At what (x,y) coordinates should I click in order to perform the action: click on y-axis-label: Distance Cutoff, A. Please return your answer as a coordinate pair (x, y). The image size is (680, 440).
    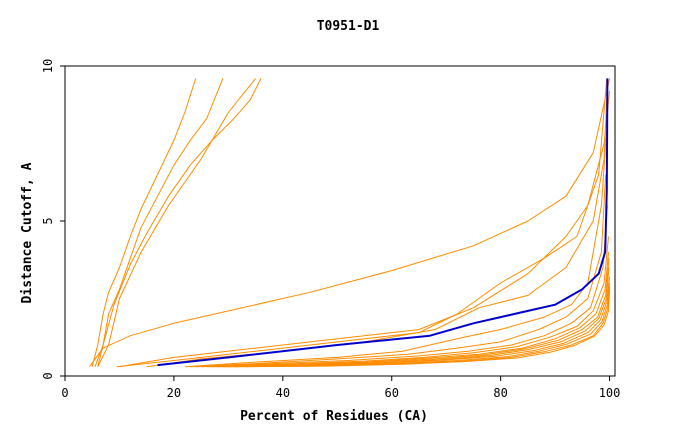
    Looking at the image, I should click on (27, 232).